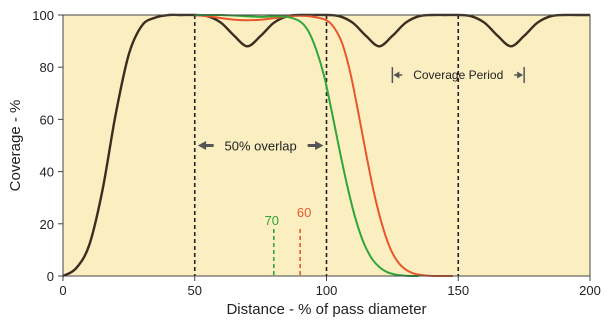  I want to click on x-tick-label-50: 50, so click(195, 290).